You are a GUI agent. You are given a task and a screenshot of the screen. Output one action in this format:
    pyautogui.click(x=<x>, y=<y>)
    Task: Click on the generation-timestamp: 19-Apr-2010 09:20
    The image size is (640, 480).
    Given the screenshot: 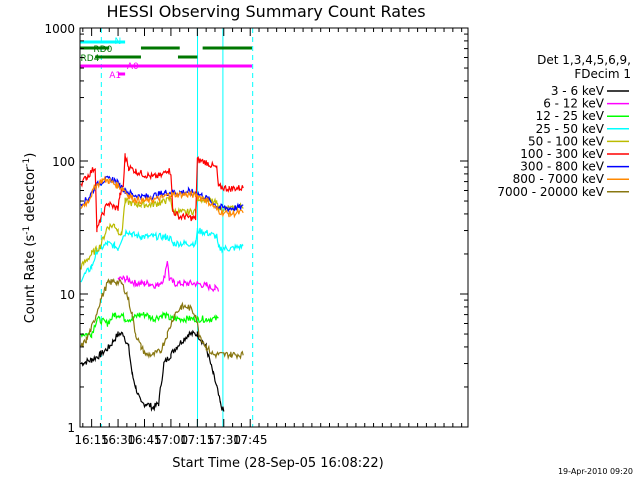 What is the action you would take?
    pyautogui.click(x=595, y=471)
    